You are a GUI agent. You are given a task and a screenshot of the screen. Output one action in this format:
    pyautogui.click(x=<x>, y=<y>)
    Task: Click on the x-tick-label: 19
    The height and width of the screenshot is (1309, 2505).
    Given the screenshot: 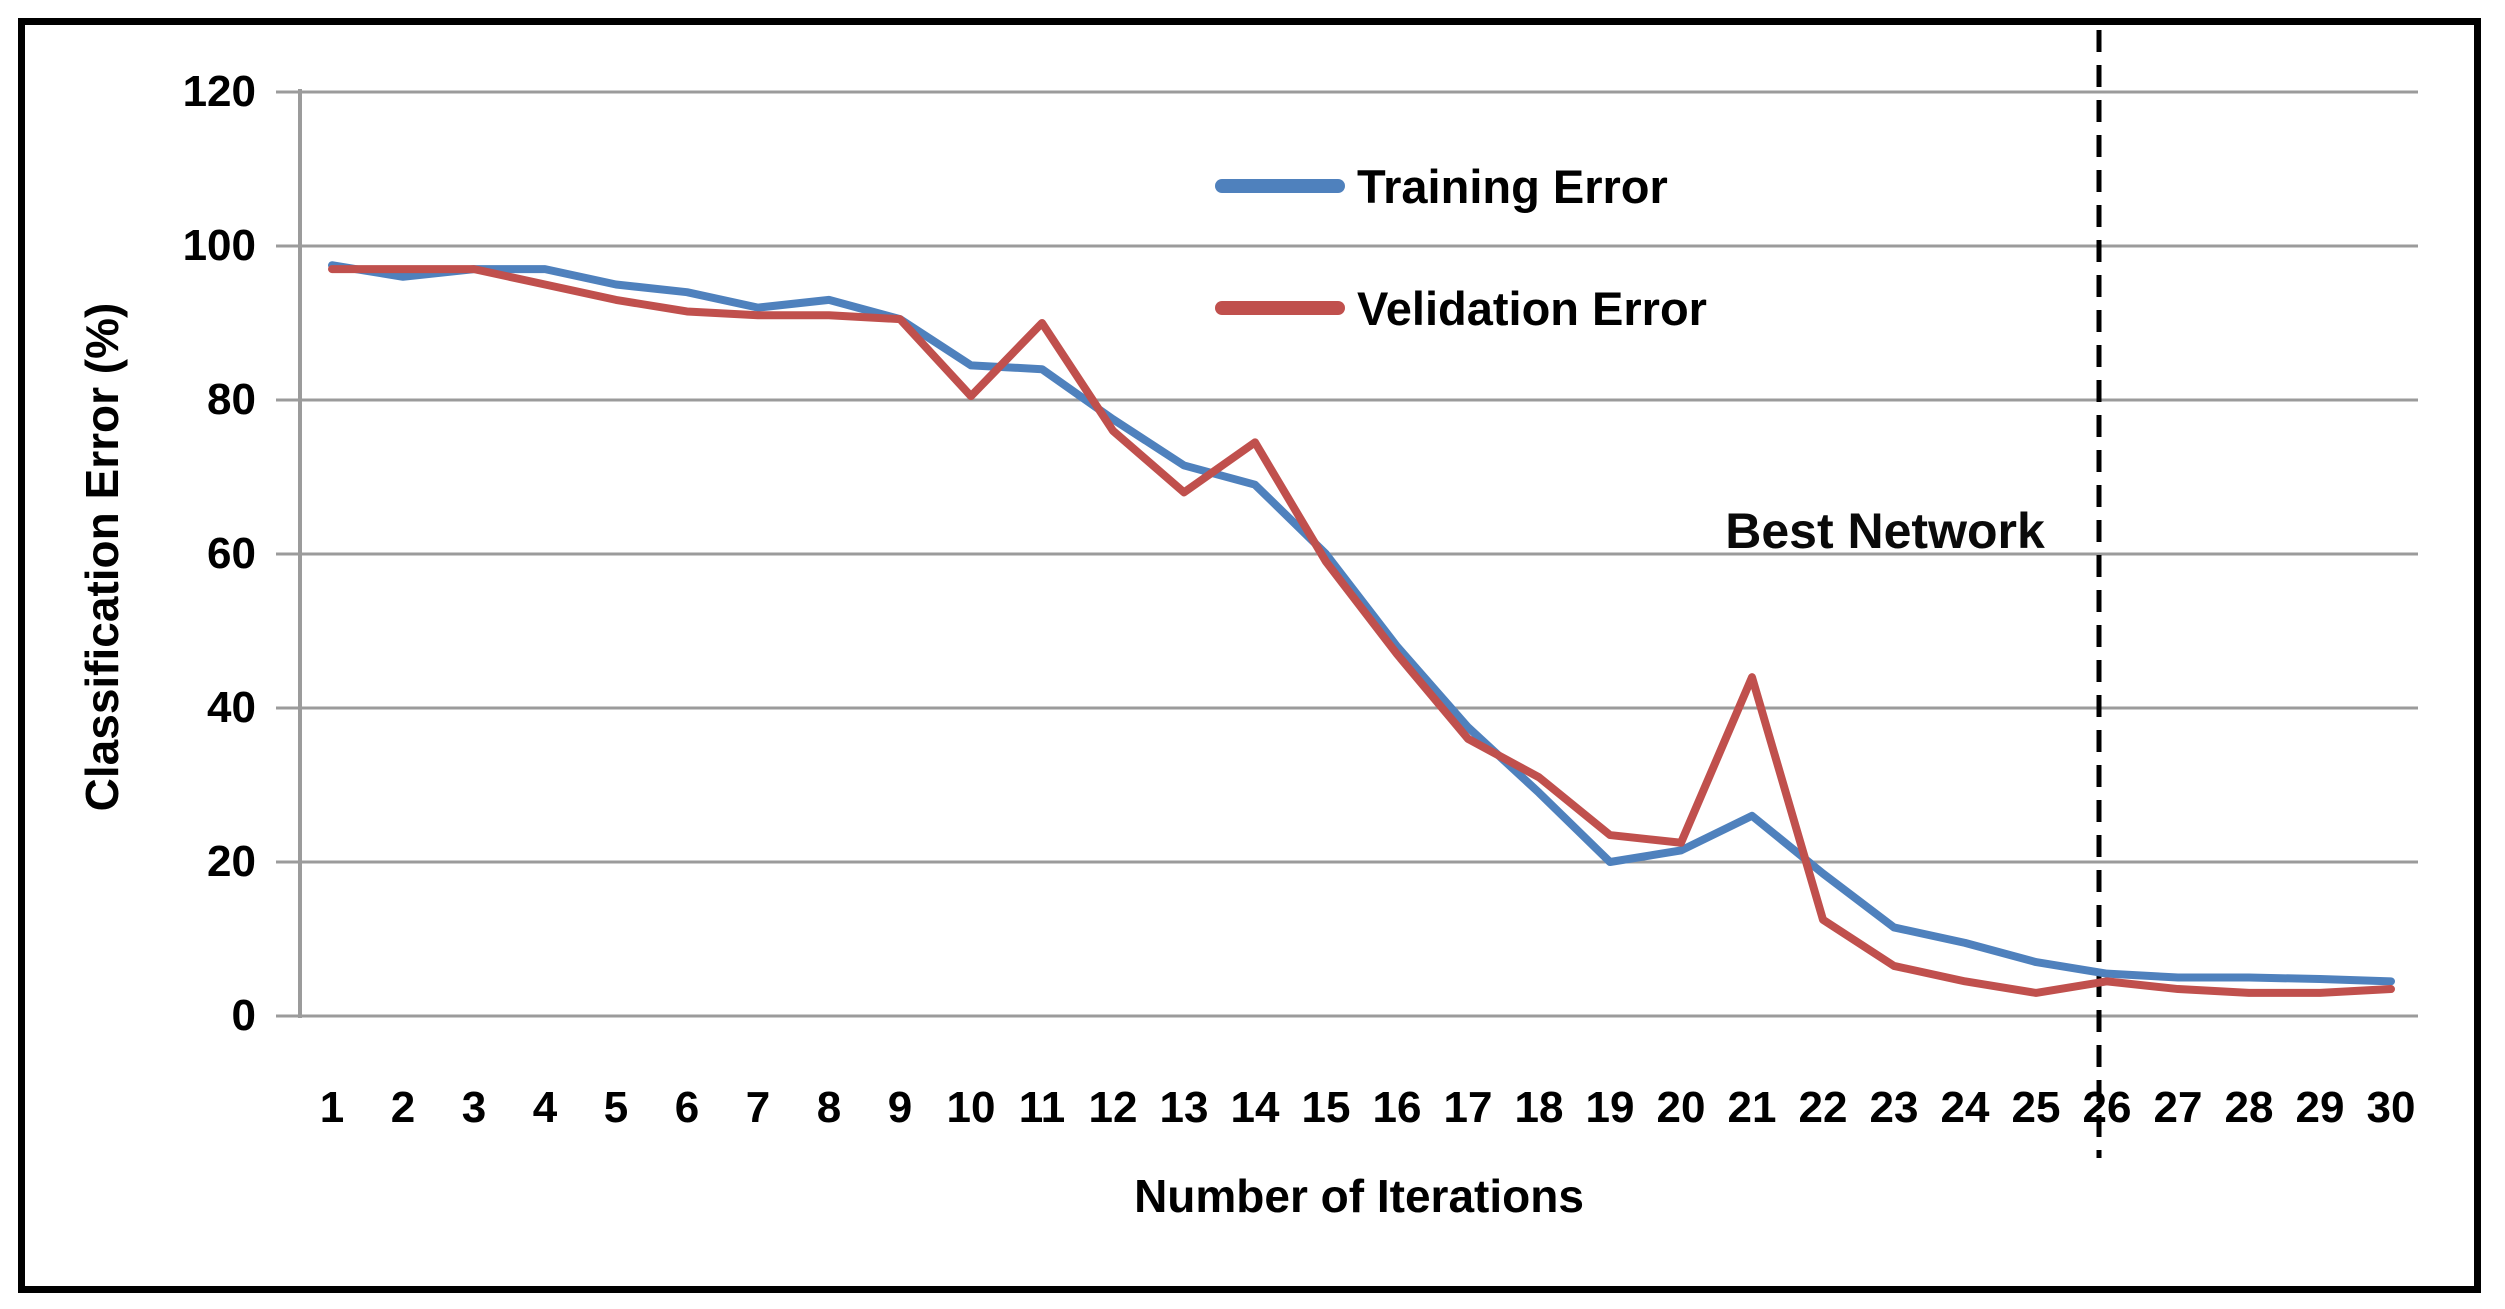 What is the action you would take?
    pyautogui.click(x=1610, y=1107)
    